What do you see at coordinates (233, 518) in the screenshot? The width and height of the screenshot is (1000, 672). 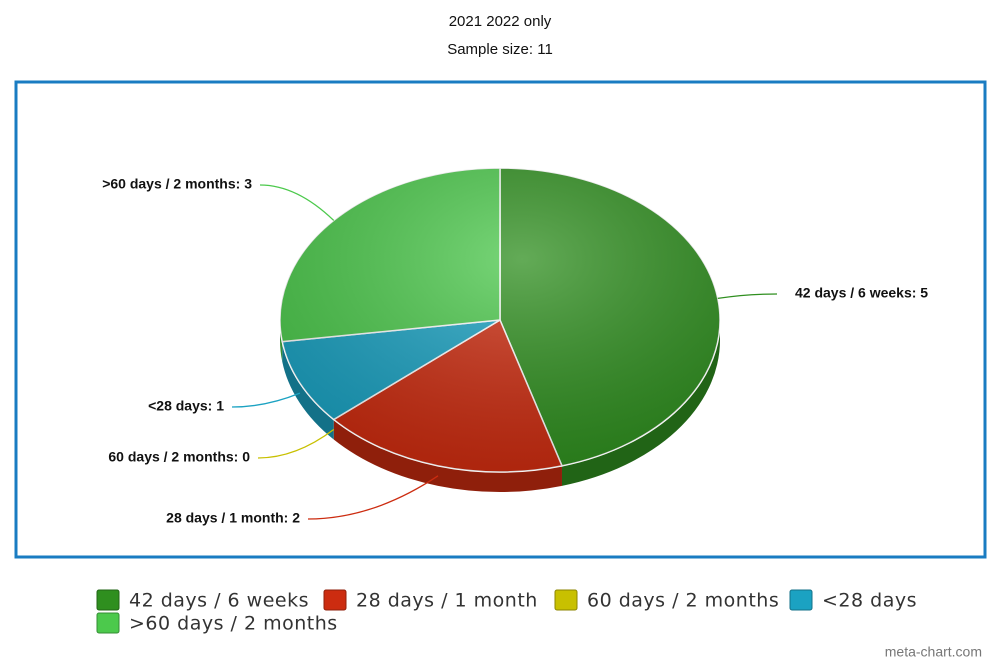 I see `data-label: 28 days / 1 month: 2` at bounding box center [233, 518].